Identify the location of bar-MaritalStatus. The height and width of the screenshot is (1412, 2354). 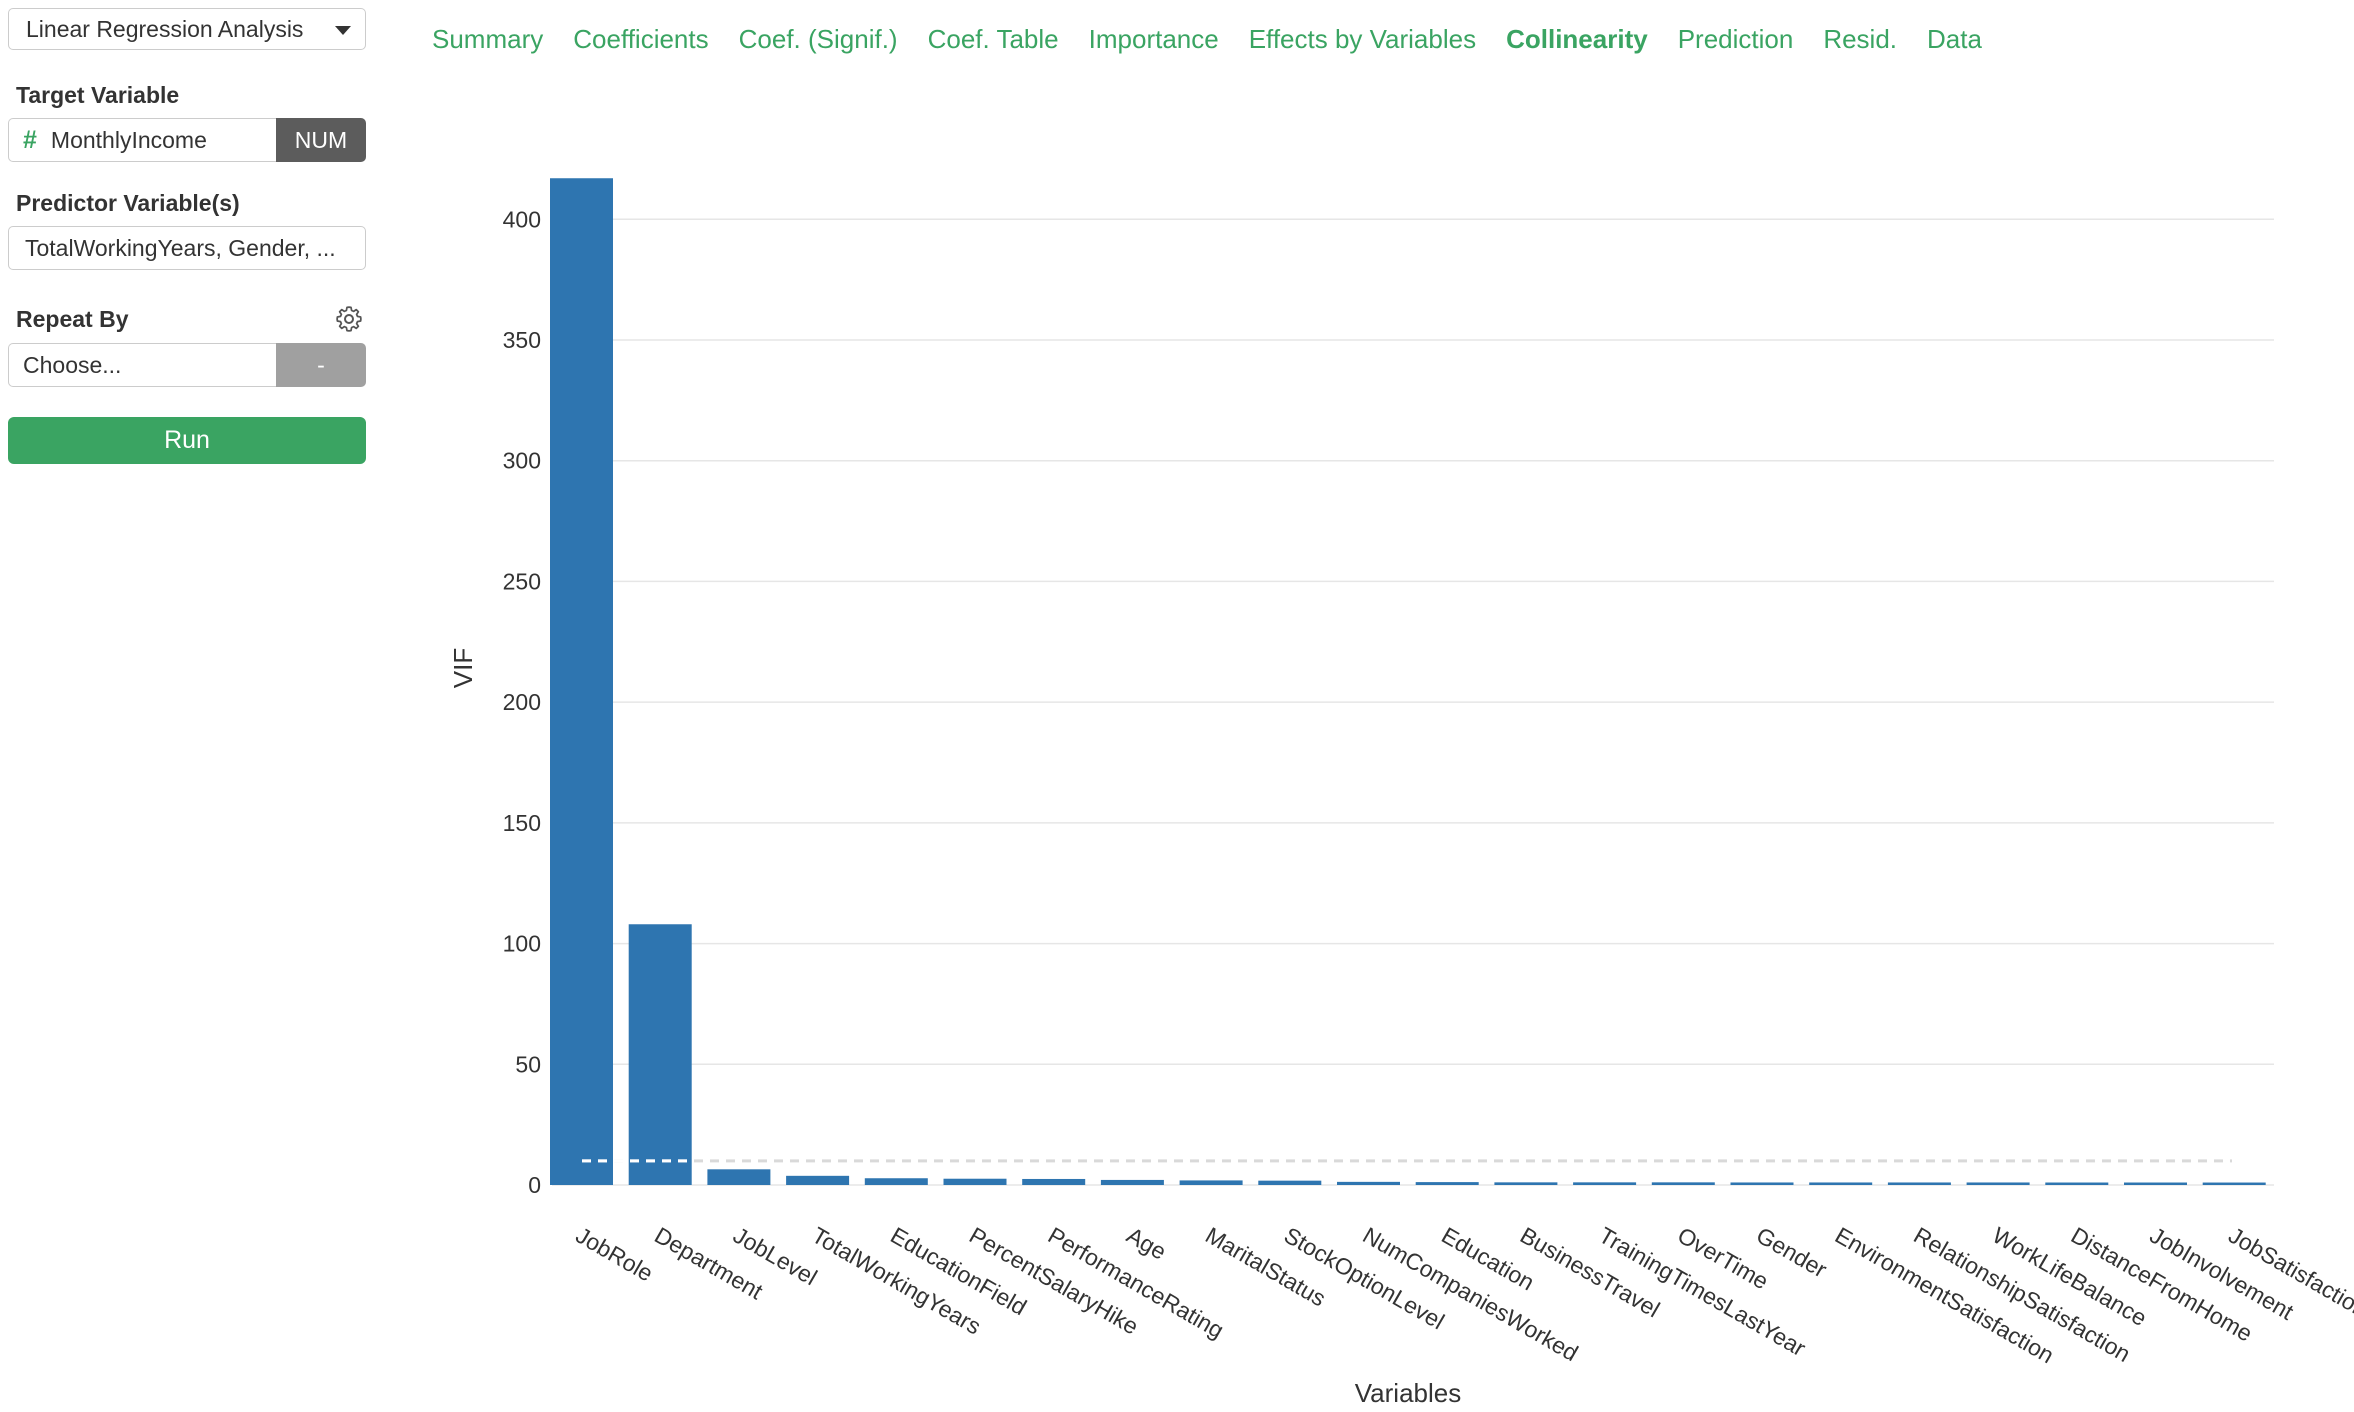
(1211, 1182).